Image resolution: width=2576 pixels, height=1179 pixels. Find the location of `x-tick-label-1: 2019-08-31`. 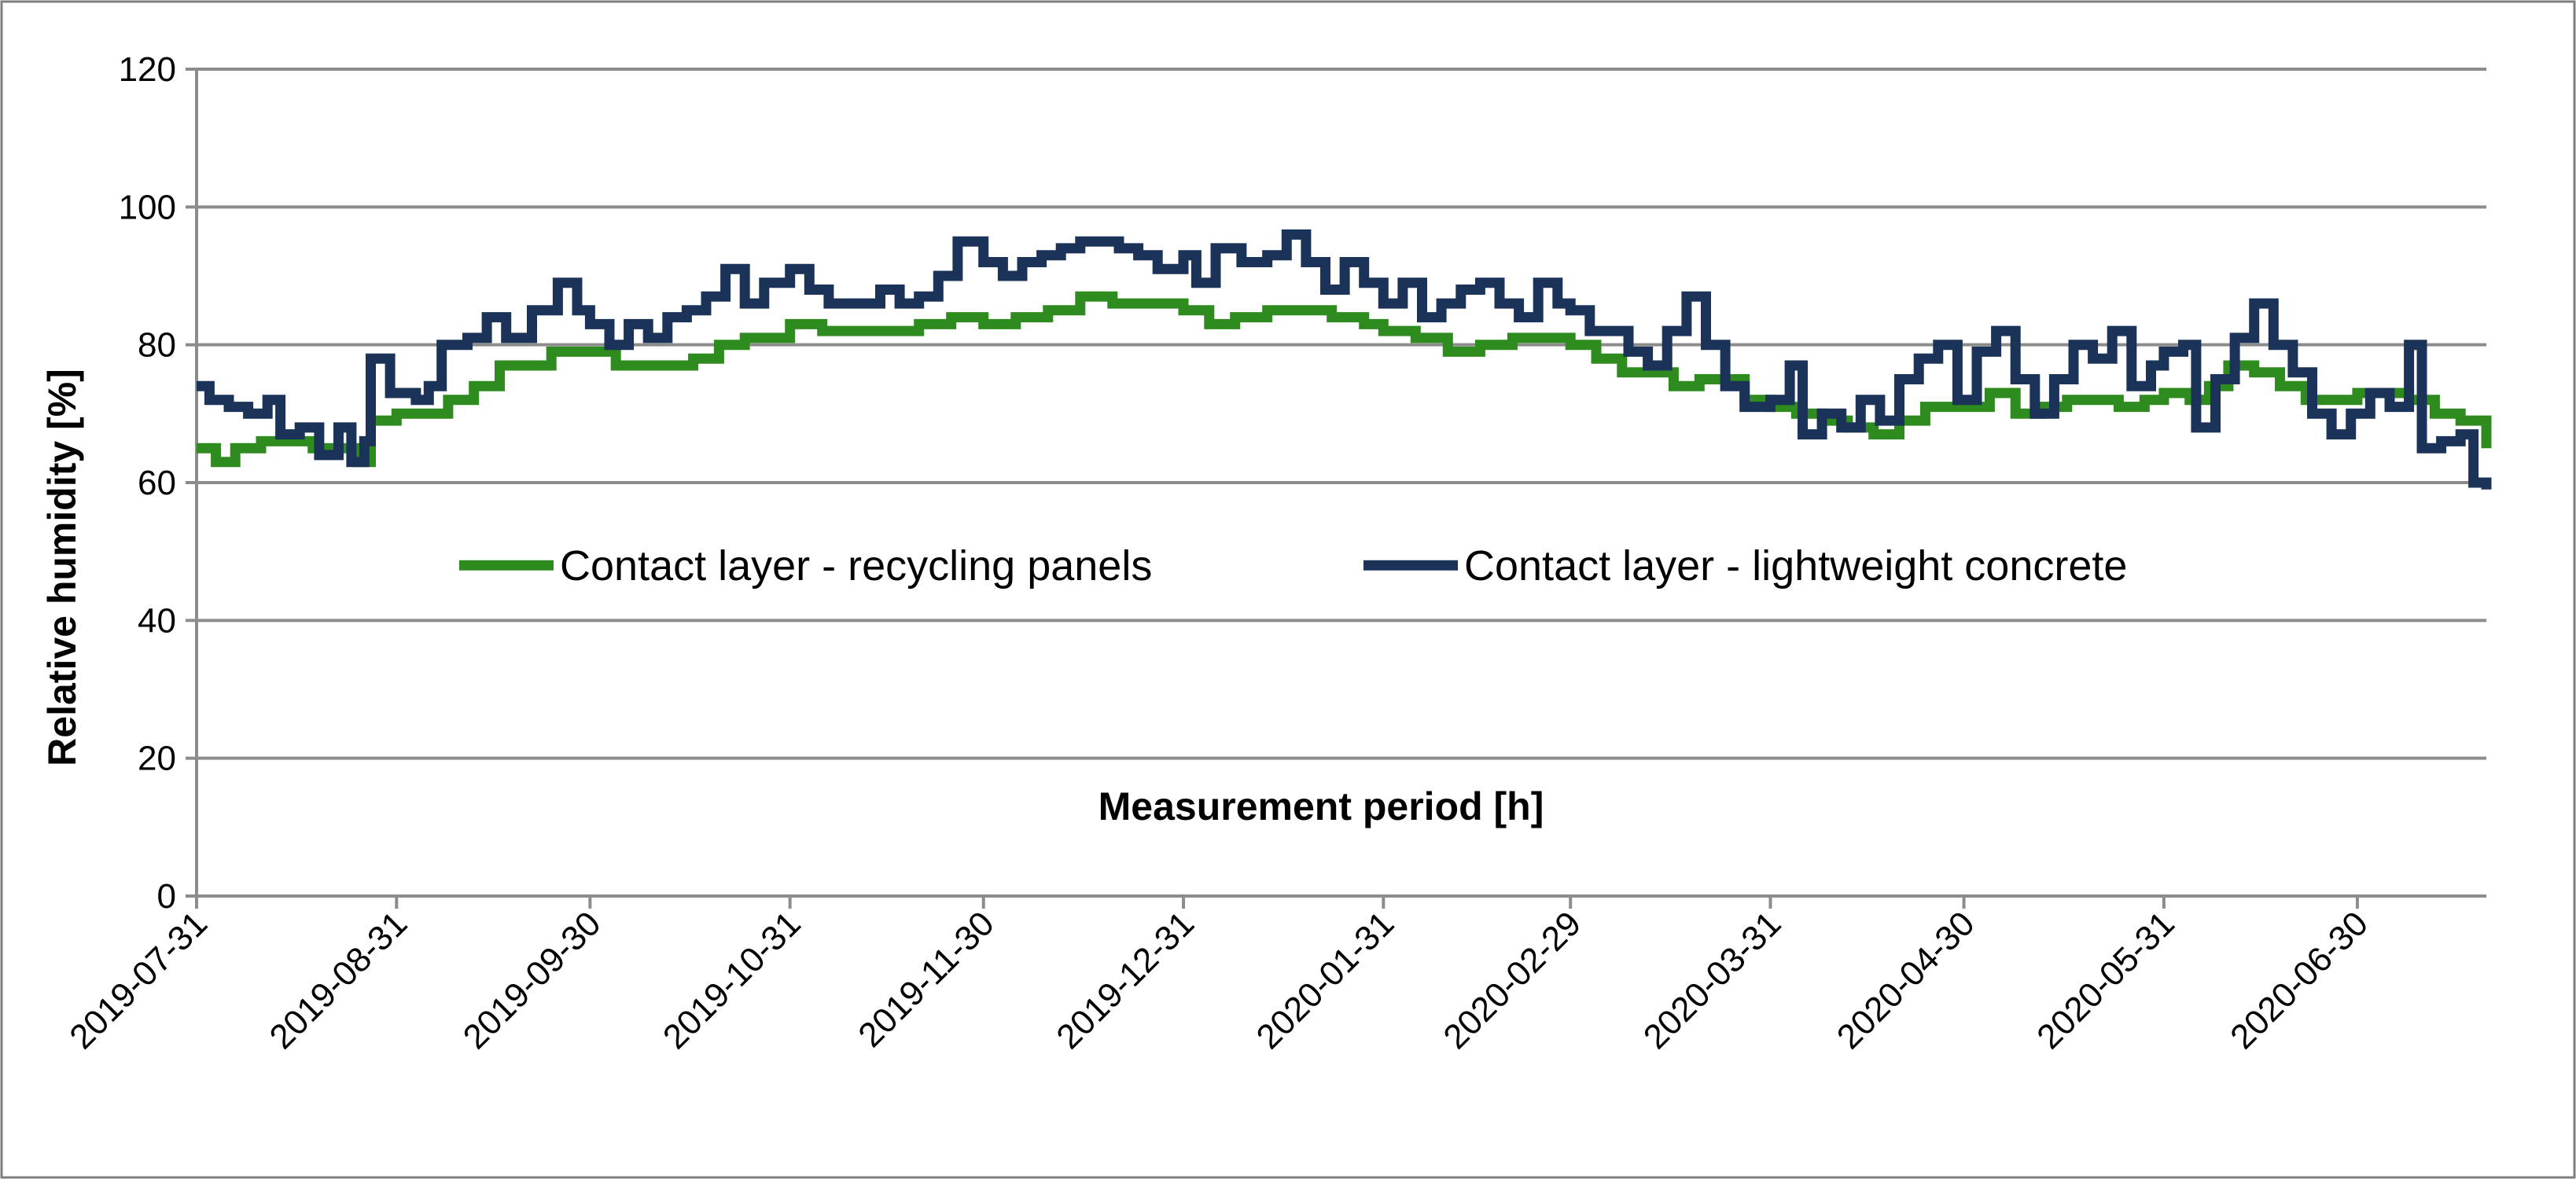

x-tick-label-1: 2019-08-31 is located at coordinates (339, 980).